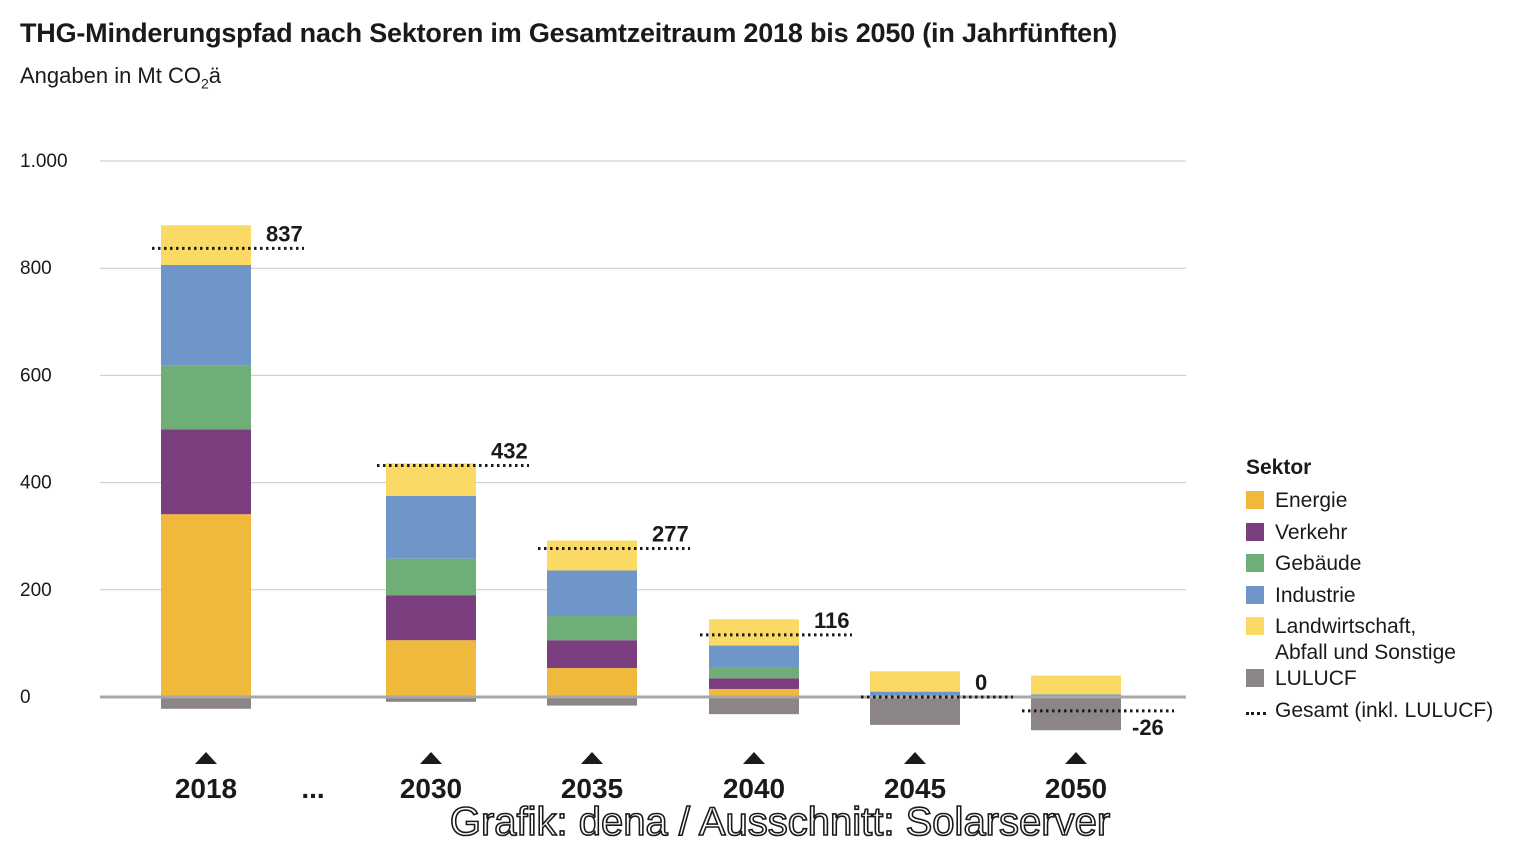 This screenshot has height=862, width=1540. I want to click on legend-label-industrie: Industrie, so click(1315, 595).